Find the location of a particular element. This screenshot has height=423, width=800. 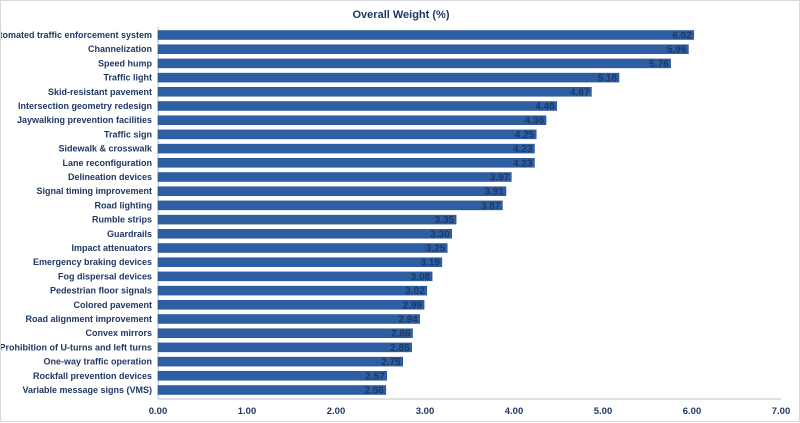

chart-title: Overall Weight (%) is located at coordinates (401, 15).